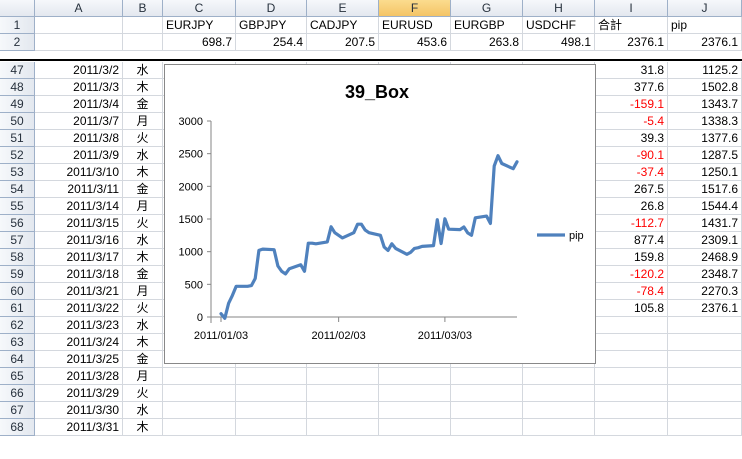  Describe the element at coordinates (631, 308) in the screenshot. I see `cell-i61: 105.8` at that location.